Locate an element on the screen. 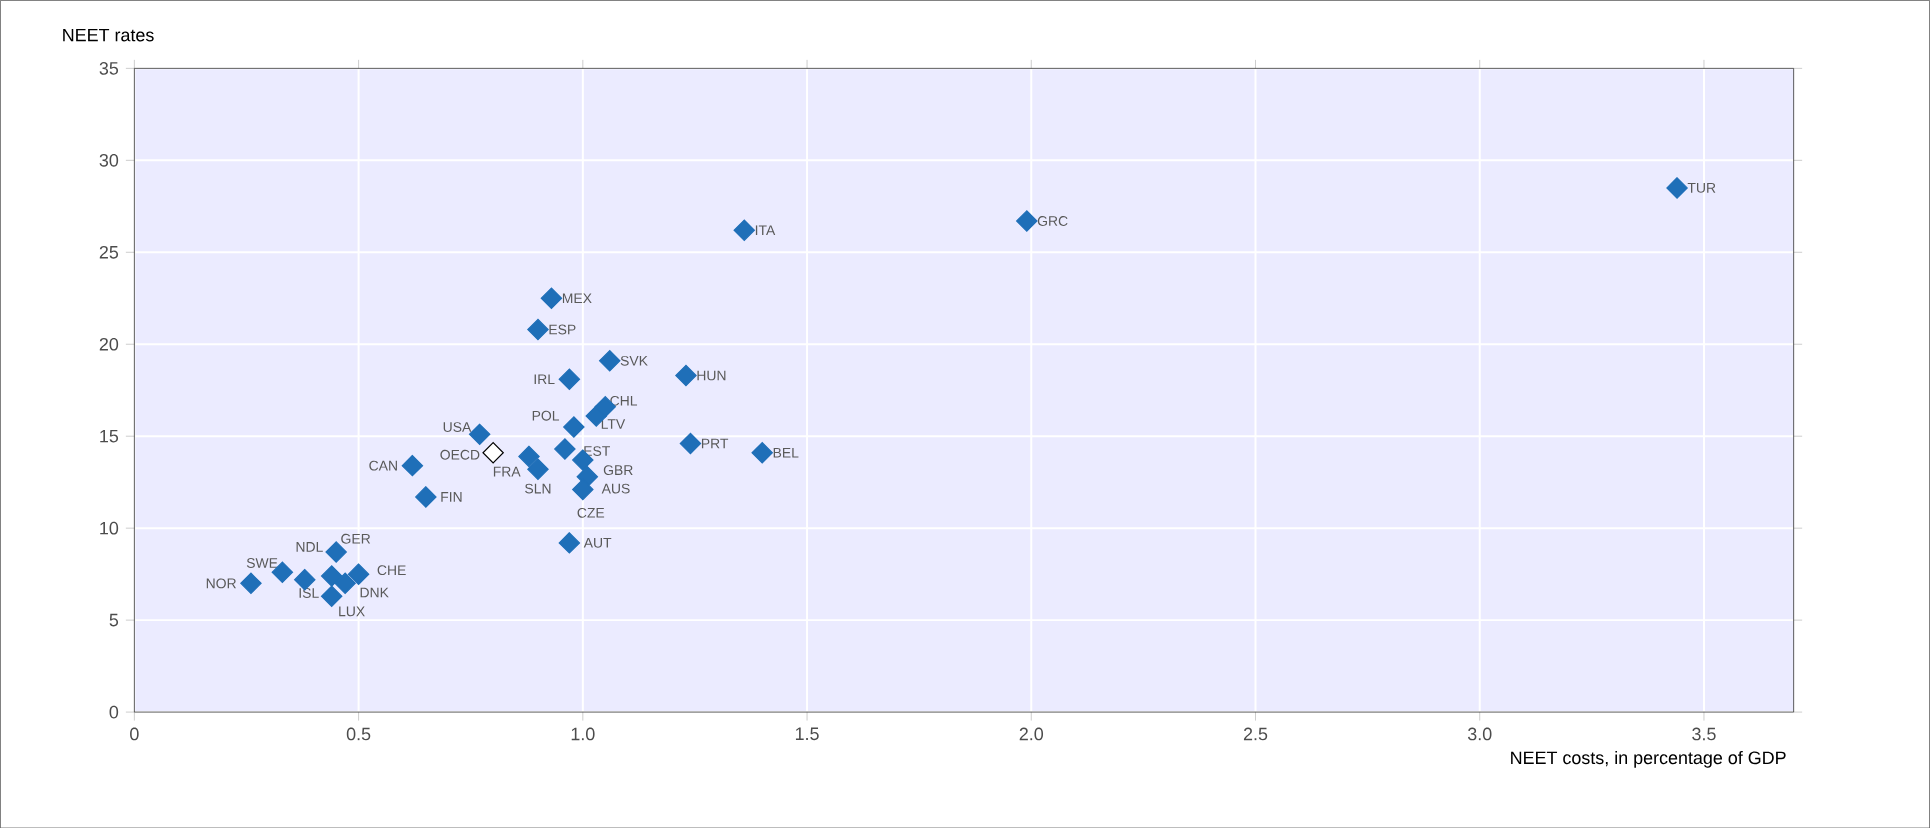 The image size is (1930, 828). y-tick-label: 5 is located at coordinates (114, 620).